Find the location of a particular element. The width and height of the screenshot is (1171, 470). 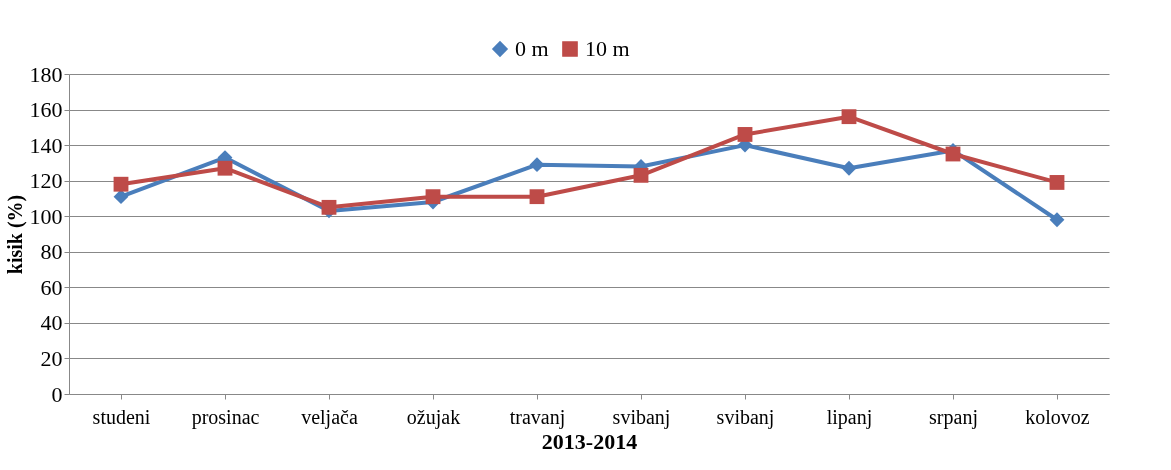

y-tick-label: 40 is located at coordinates (51, 323).